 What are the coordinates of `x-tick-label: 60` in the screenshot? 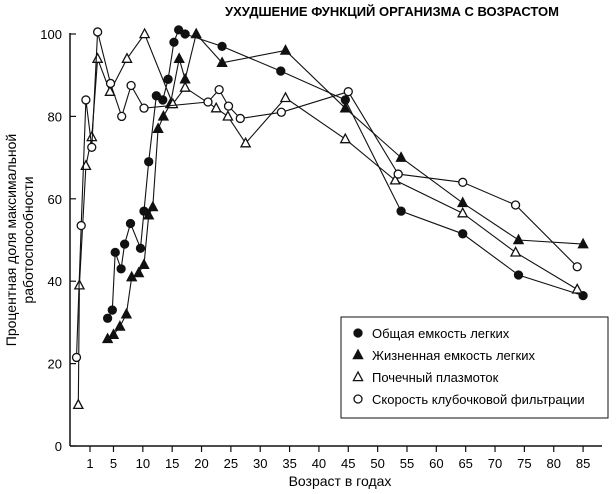 It's located at (436, 463).